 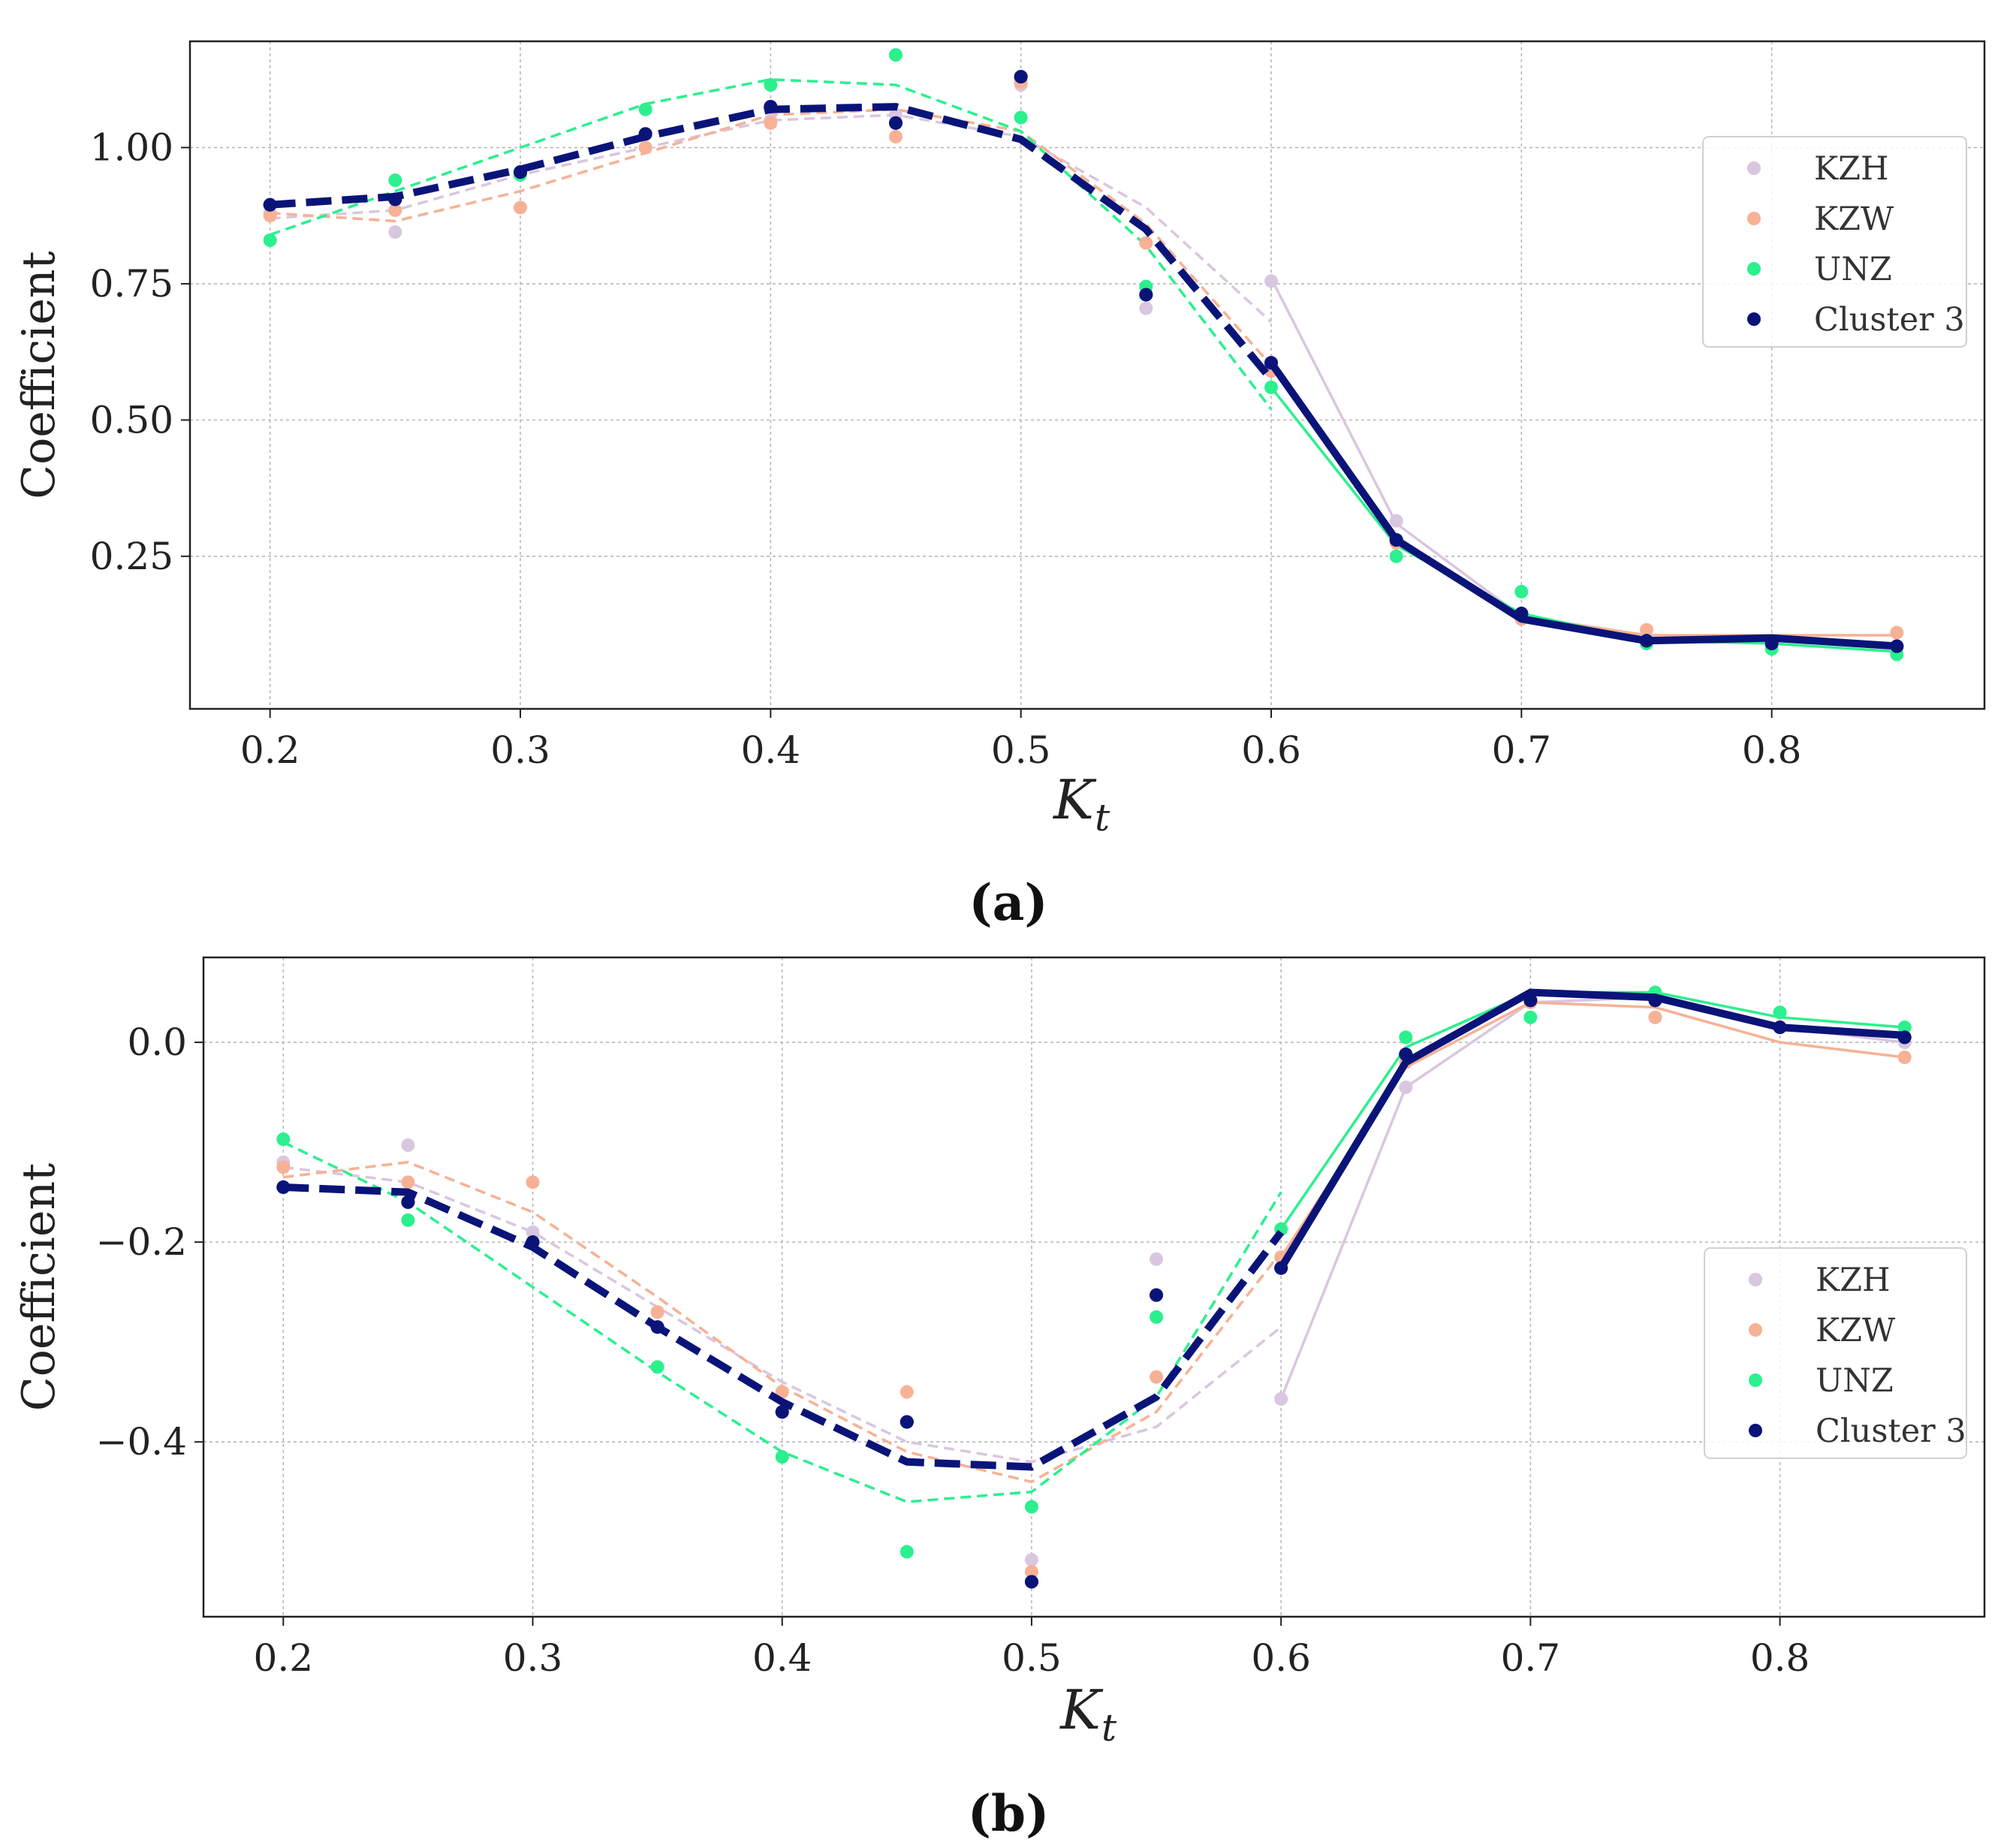 I want to click on x-tick-label: 0.3, so click(x=533, y=1658).